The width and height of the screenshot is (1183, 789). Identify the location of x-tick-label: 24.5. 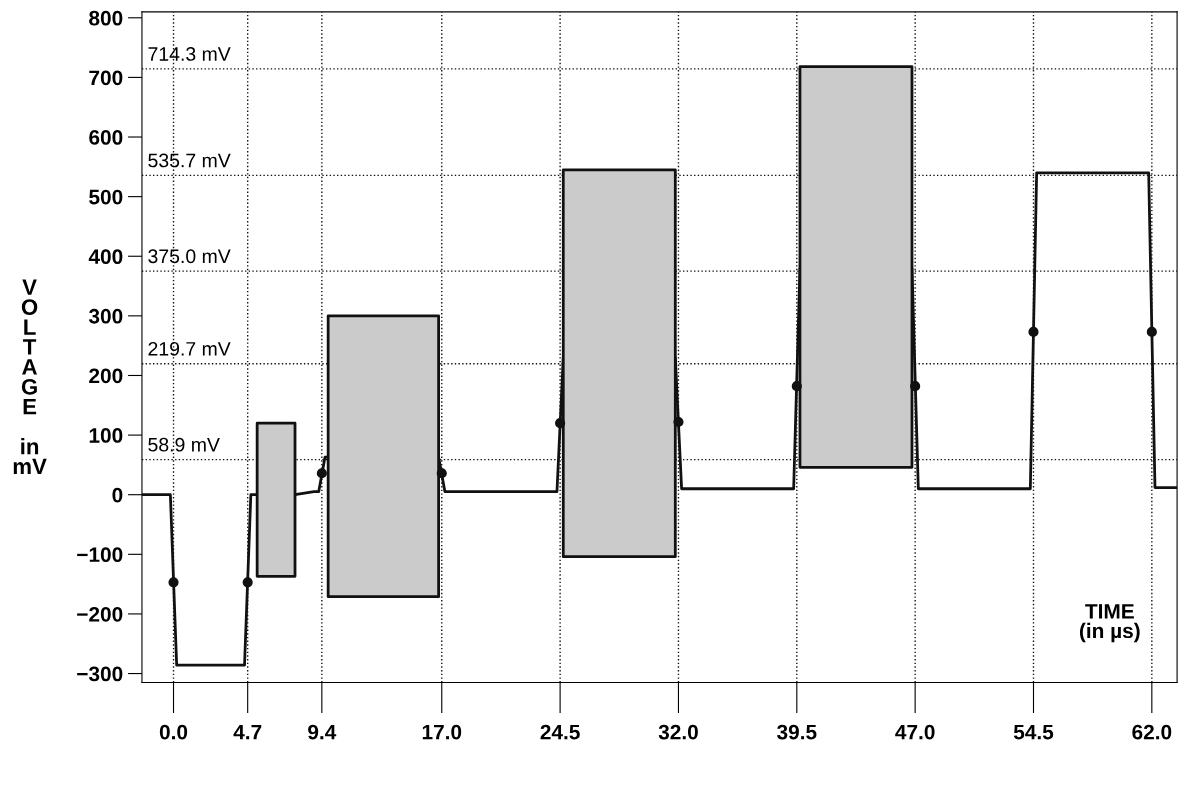
(560, 732).